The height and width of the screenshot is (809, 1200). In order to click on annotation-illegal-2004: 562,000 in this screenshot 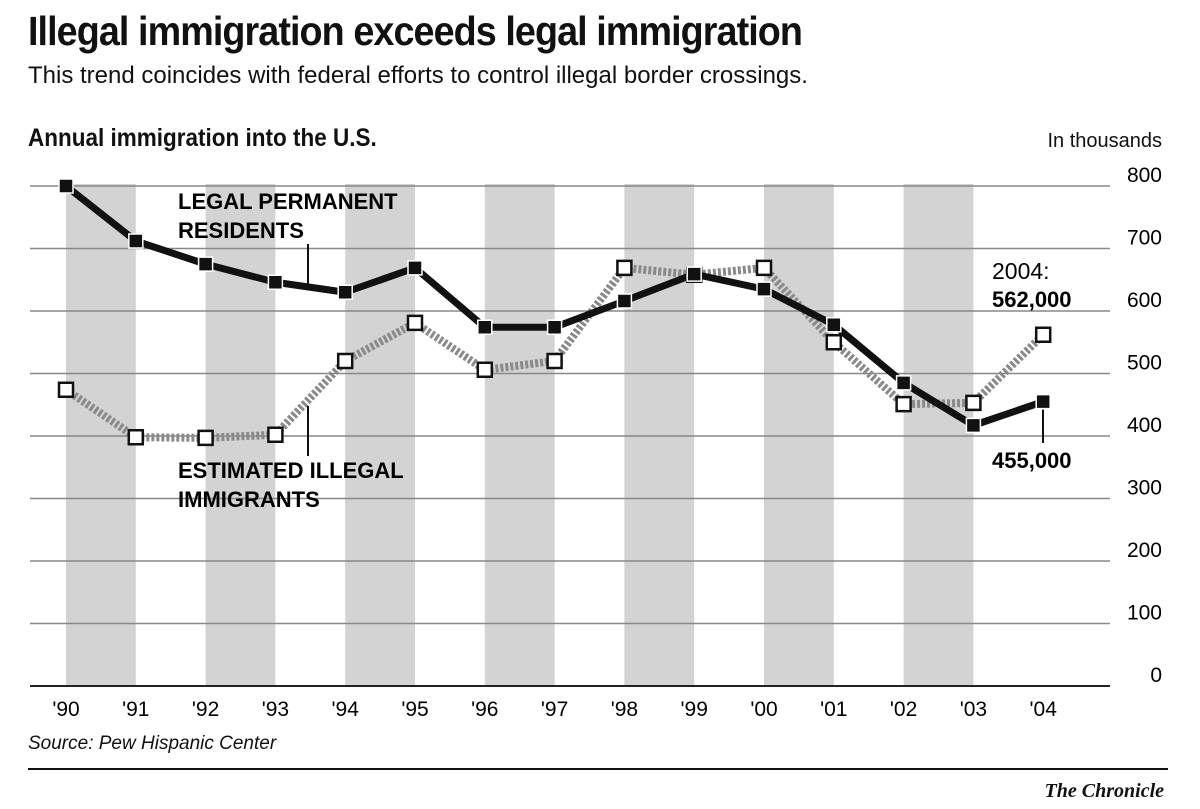, I will do `click(1032, 299)`.